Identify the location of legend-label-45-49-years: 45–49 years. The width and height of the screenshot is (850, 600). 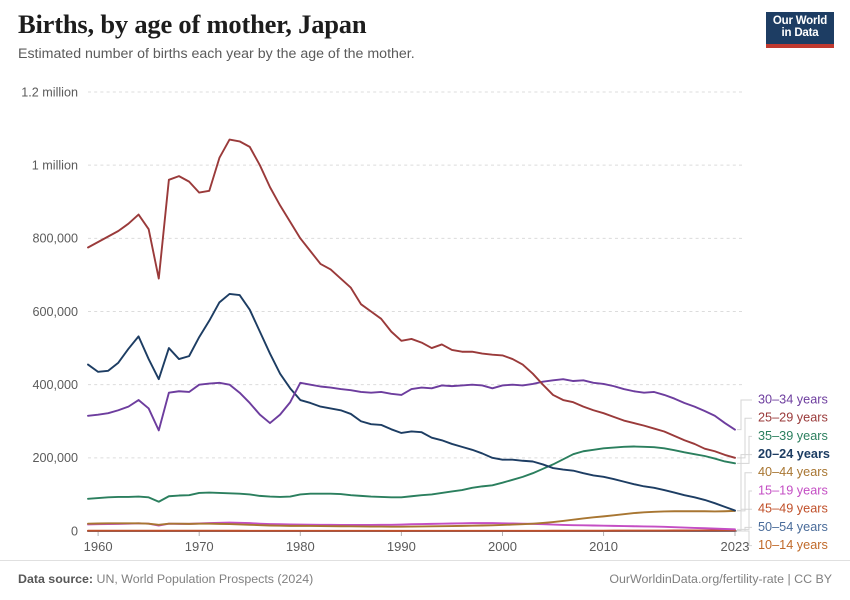
(793, 509).